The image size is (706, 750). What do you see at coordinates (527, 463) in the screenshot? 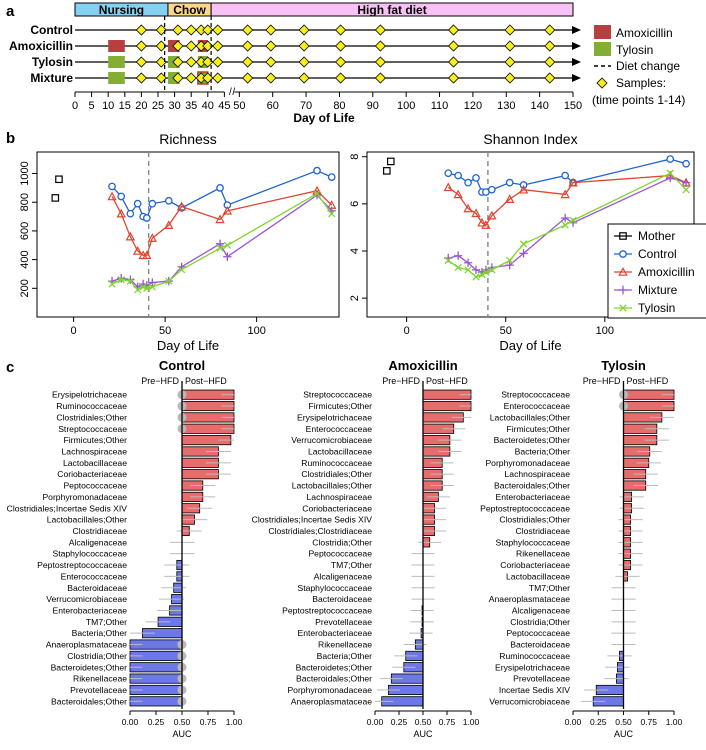
I see `taxon-label: Porphyromonadaceae` at bounding box center [527, 463].